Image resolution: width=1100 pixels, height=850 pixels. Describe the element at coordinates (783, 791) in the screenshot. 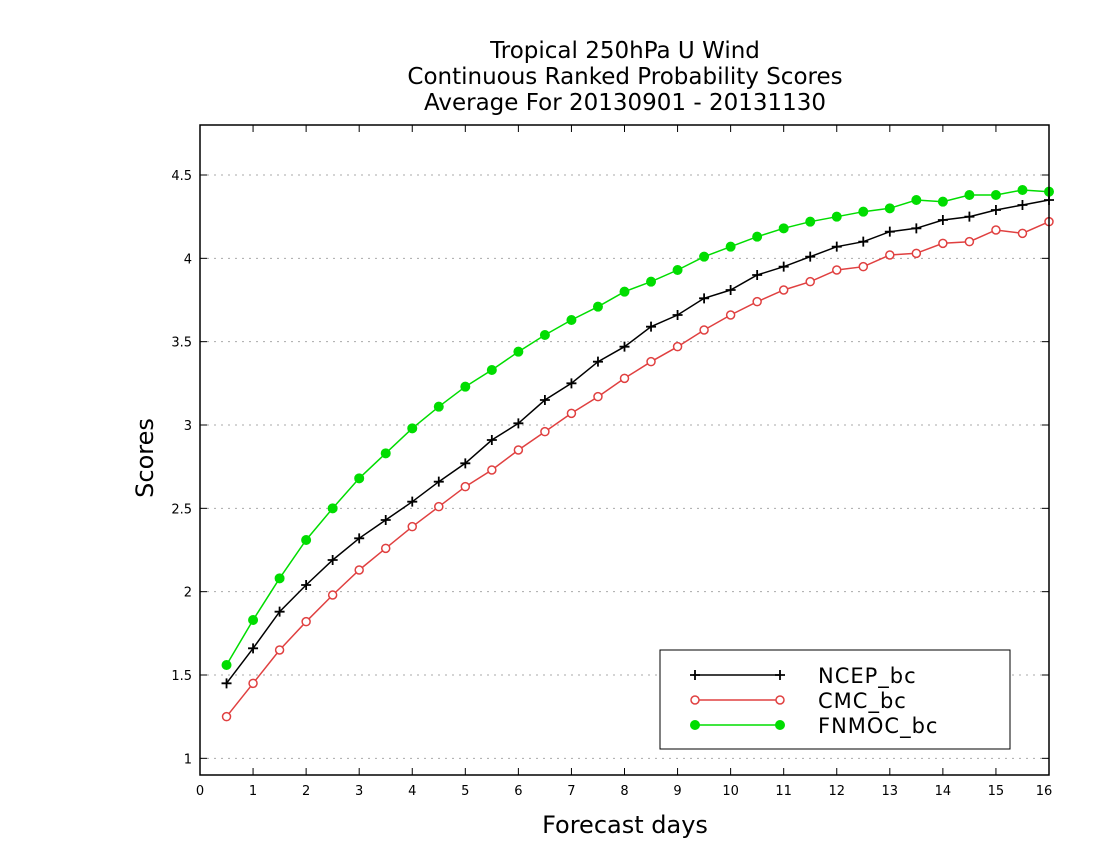

I see `x-tick-label: 11` at that location.